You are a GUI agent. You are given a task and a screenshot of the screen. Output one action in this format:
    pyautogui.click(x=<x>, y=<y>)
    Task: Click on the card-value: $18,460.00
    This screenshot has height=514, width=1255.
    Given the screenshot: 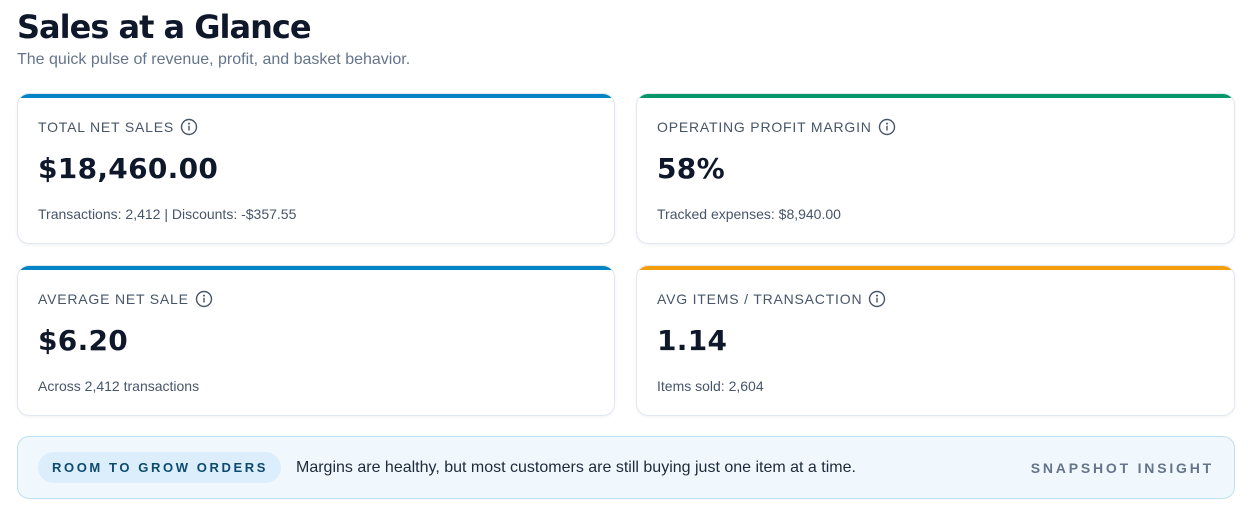 What is the action you would take?
    pyautogui.click(x=128, y=168)
    